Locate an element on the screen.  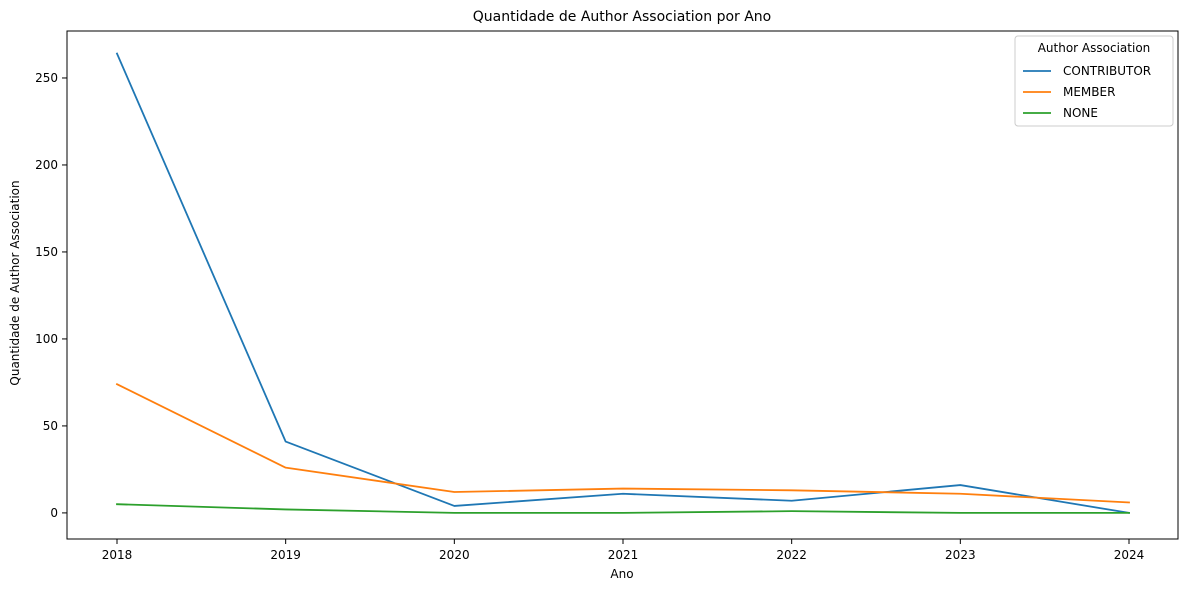
x-tick-label: 2024 is located at coordinates (1129, 555).